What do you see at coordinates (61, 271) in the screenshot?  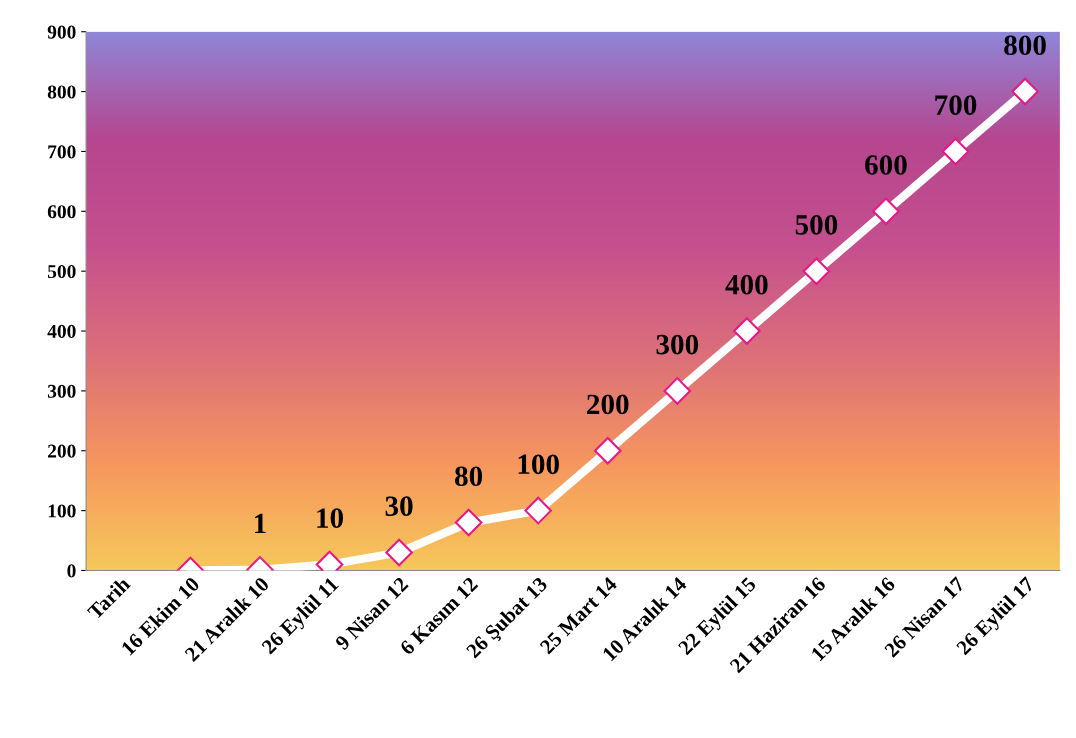 I see `y-tick-label: 500` at bounding box center [61, 271].